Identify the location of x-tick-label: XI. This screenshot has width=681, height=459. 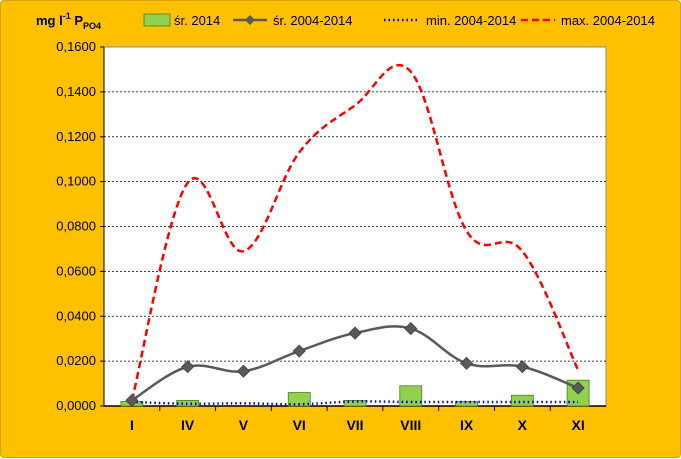
(577, 425).